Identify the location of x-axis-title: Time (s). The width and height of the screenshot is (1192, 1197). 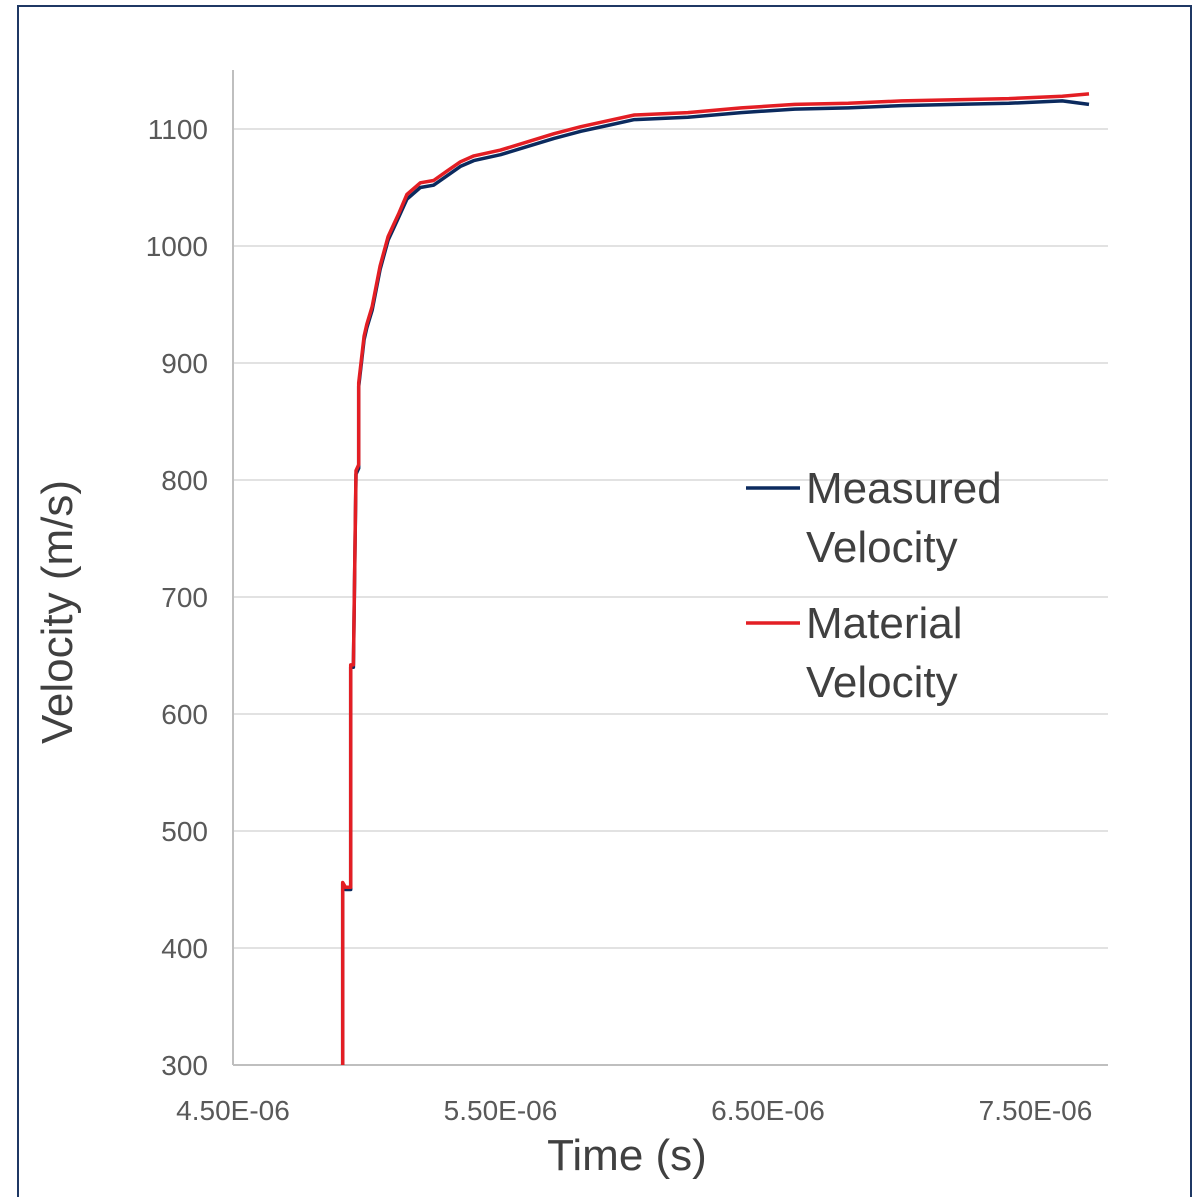
(627, 1155).